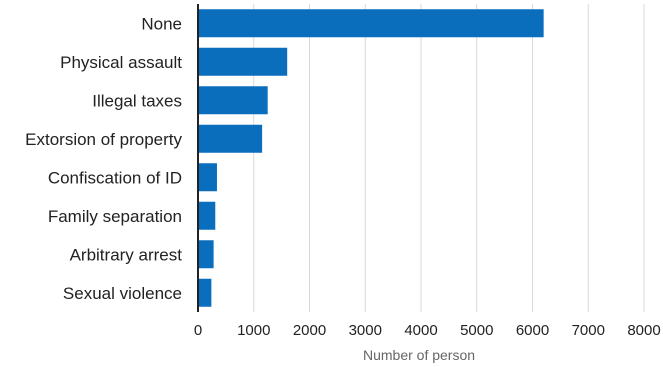 This screenshot has height=367, width=663. Describe the element at coordinates (643, 330) in the screenshot. I see `x-tick-label: 8000` at that location.